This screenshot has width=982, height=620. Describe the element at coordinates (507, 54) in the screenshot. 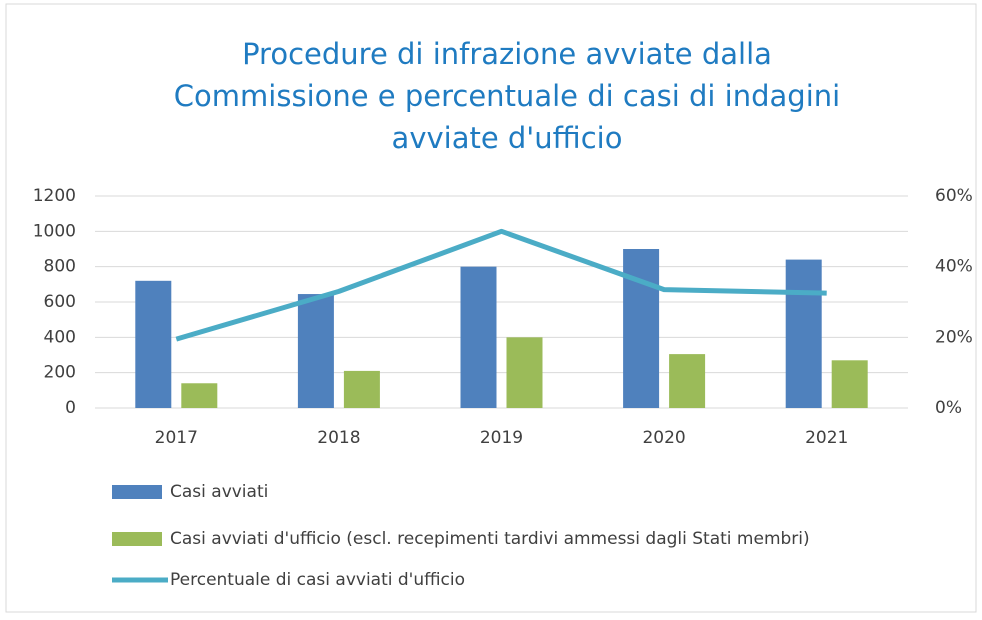

I see `chart-title: Procedure di infrazione avviate dalla` at that location.